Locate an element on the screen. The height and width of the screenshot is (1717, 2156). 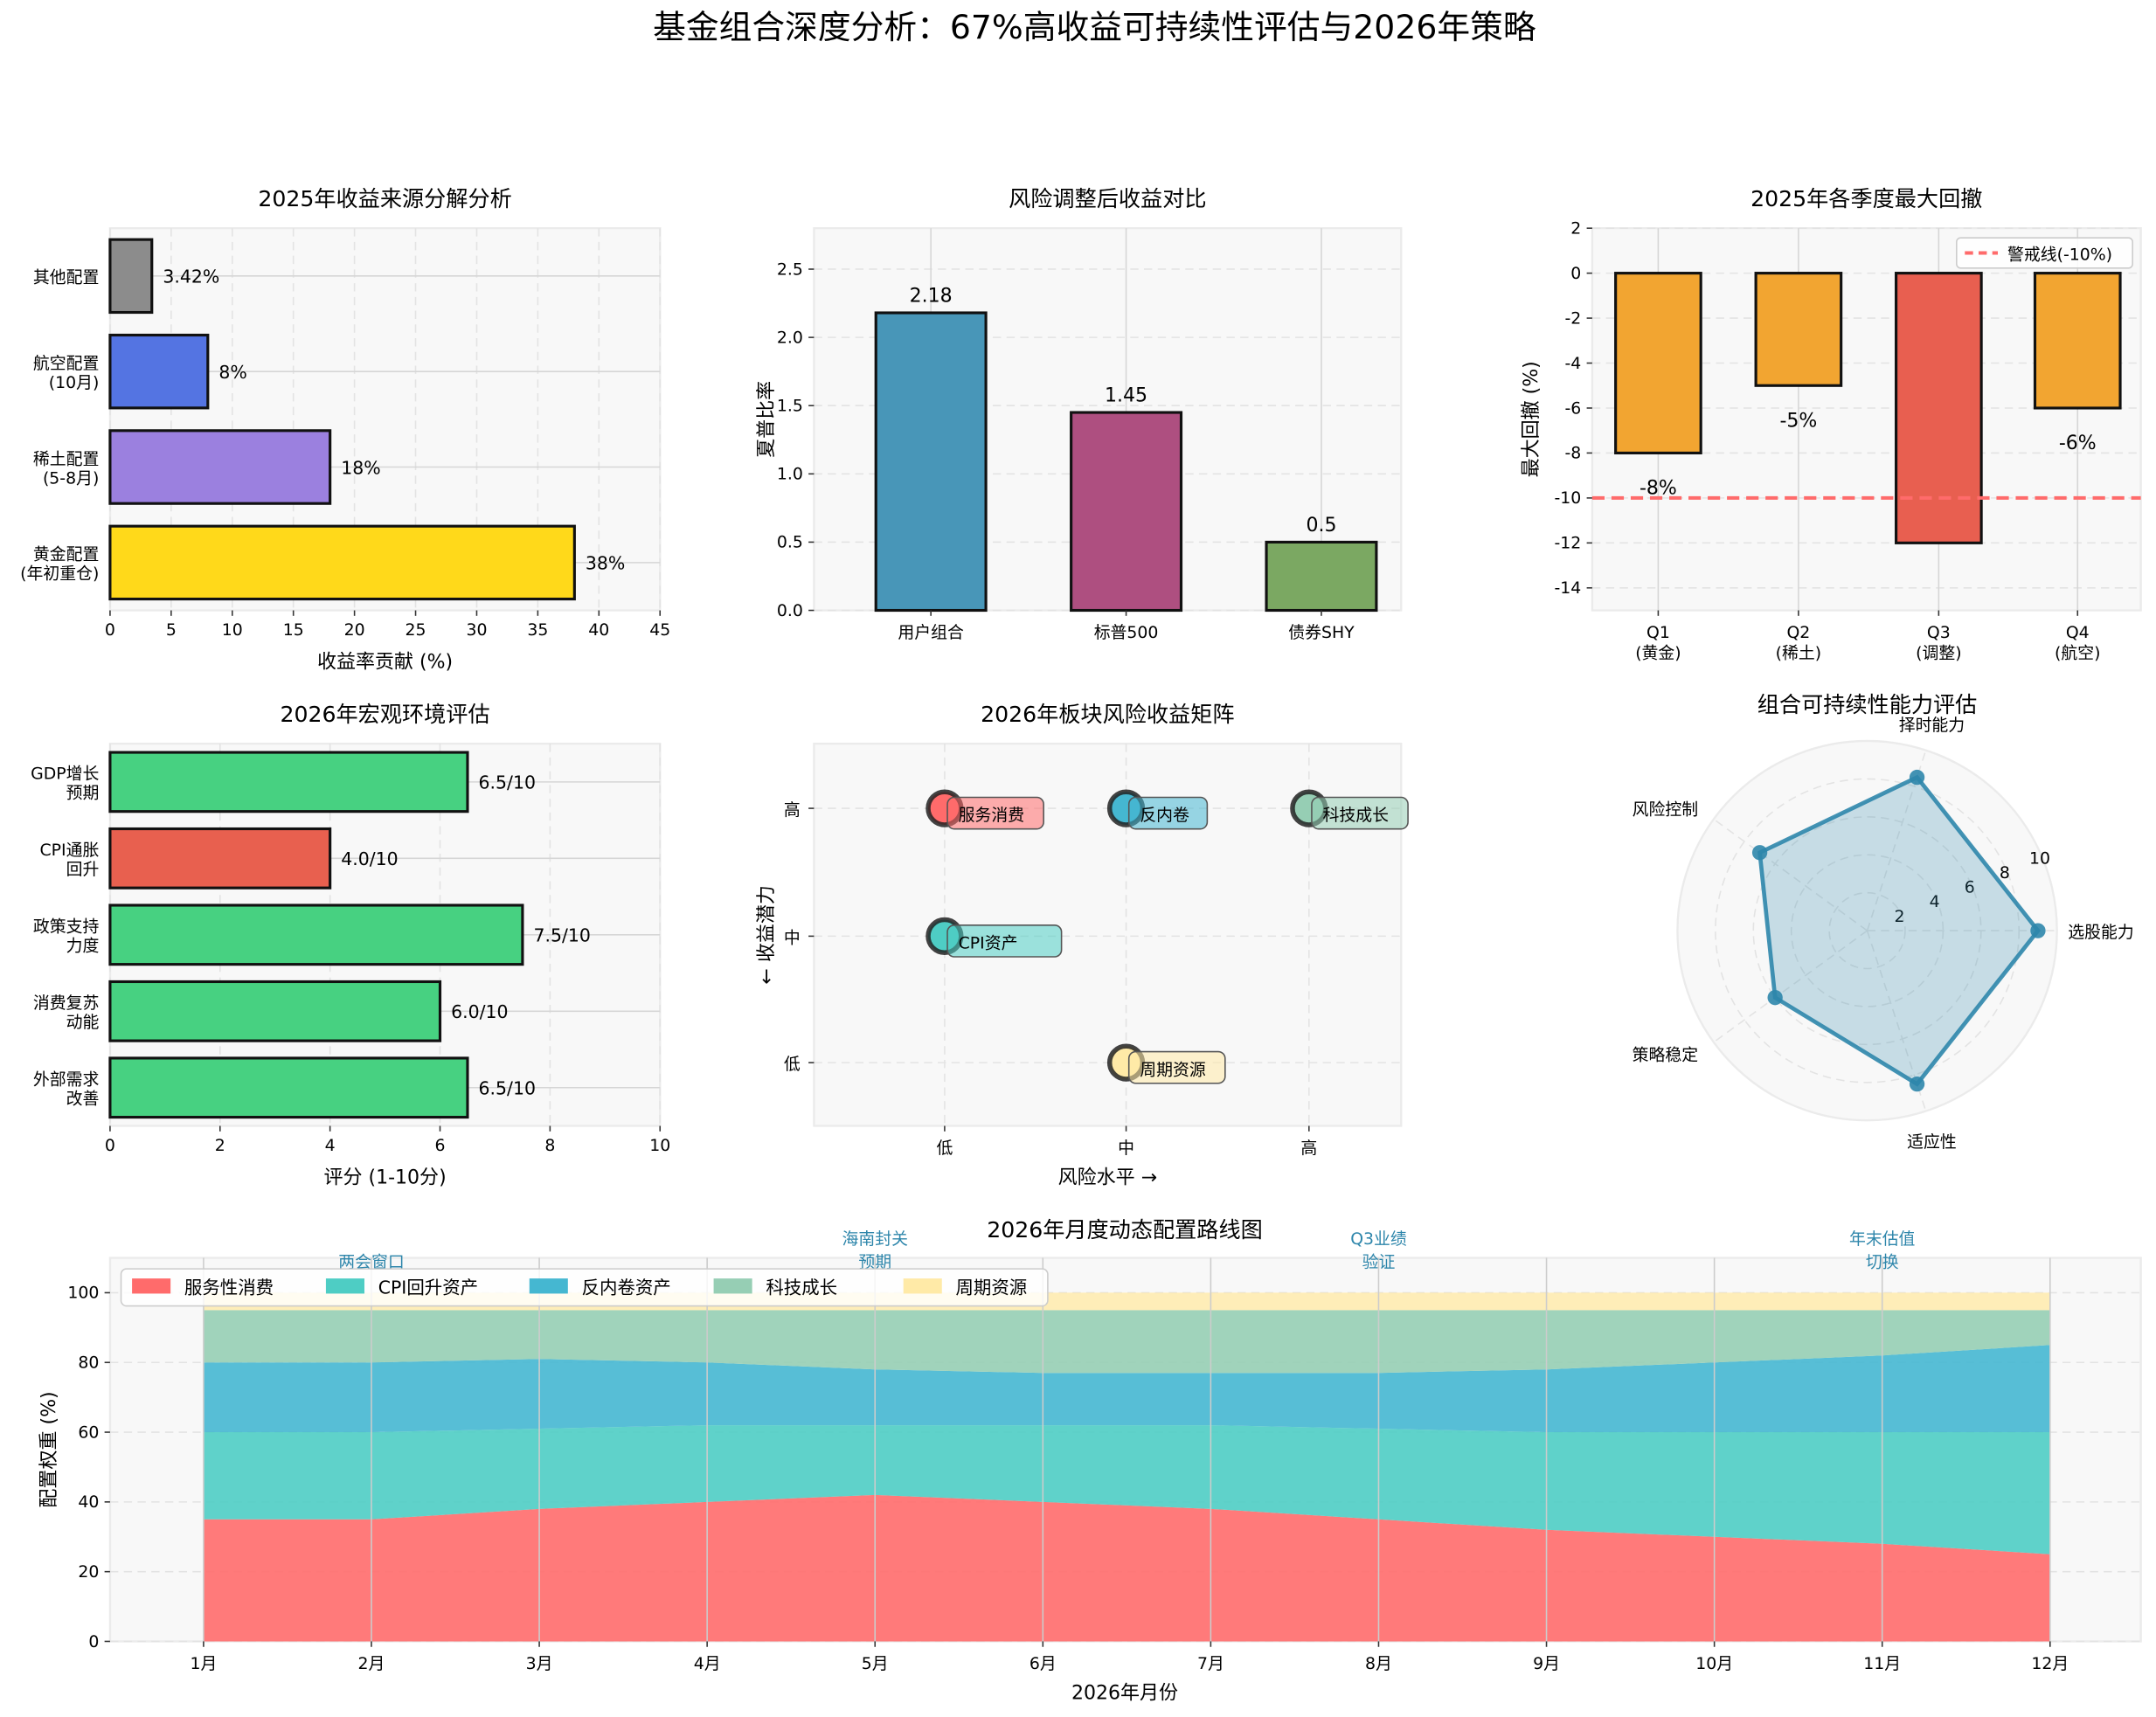
x-tick-label: 4 is located at coordinates (330, 1145).